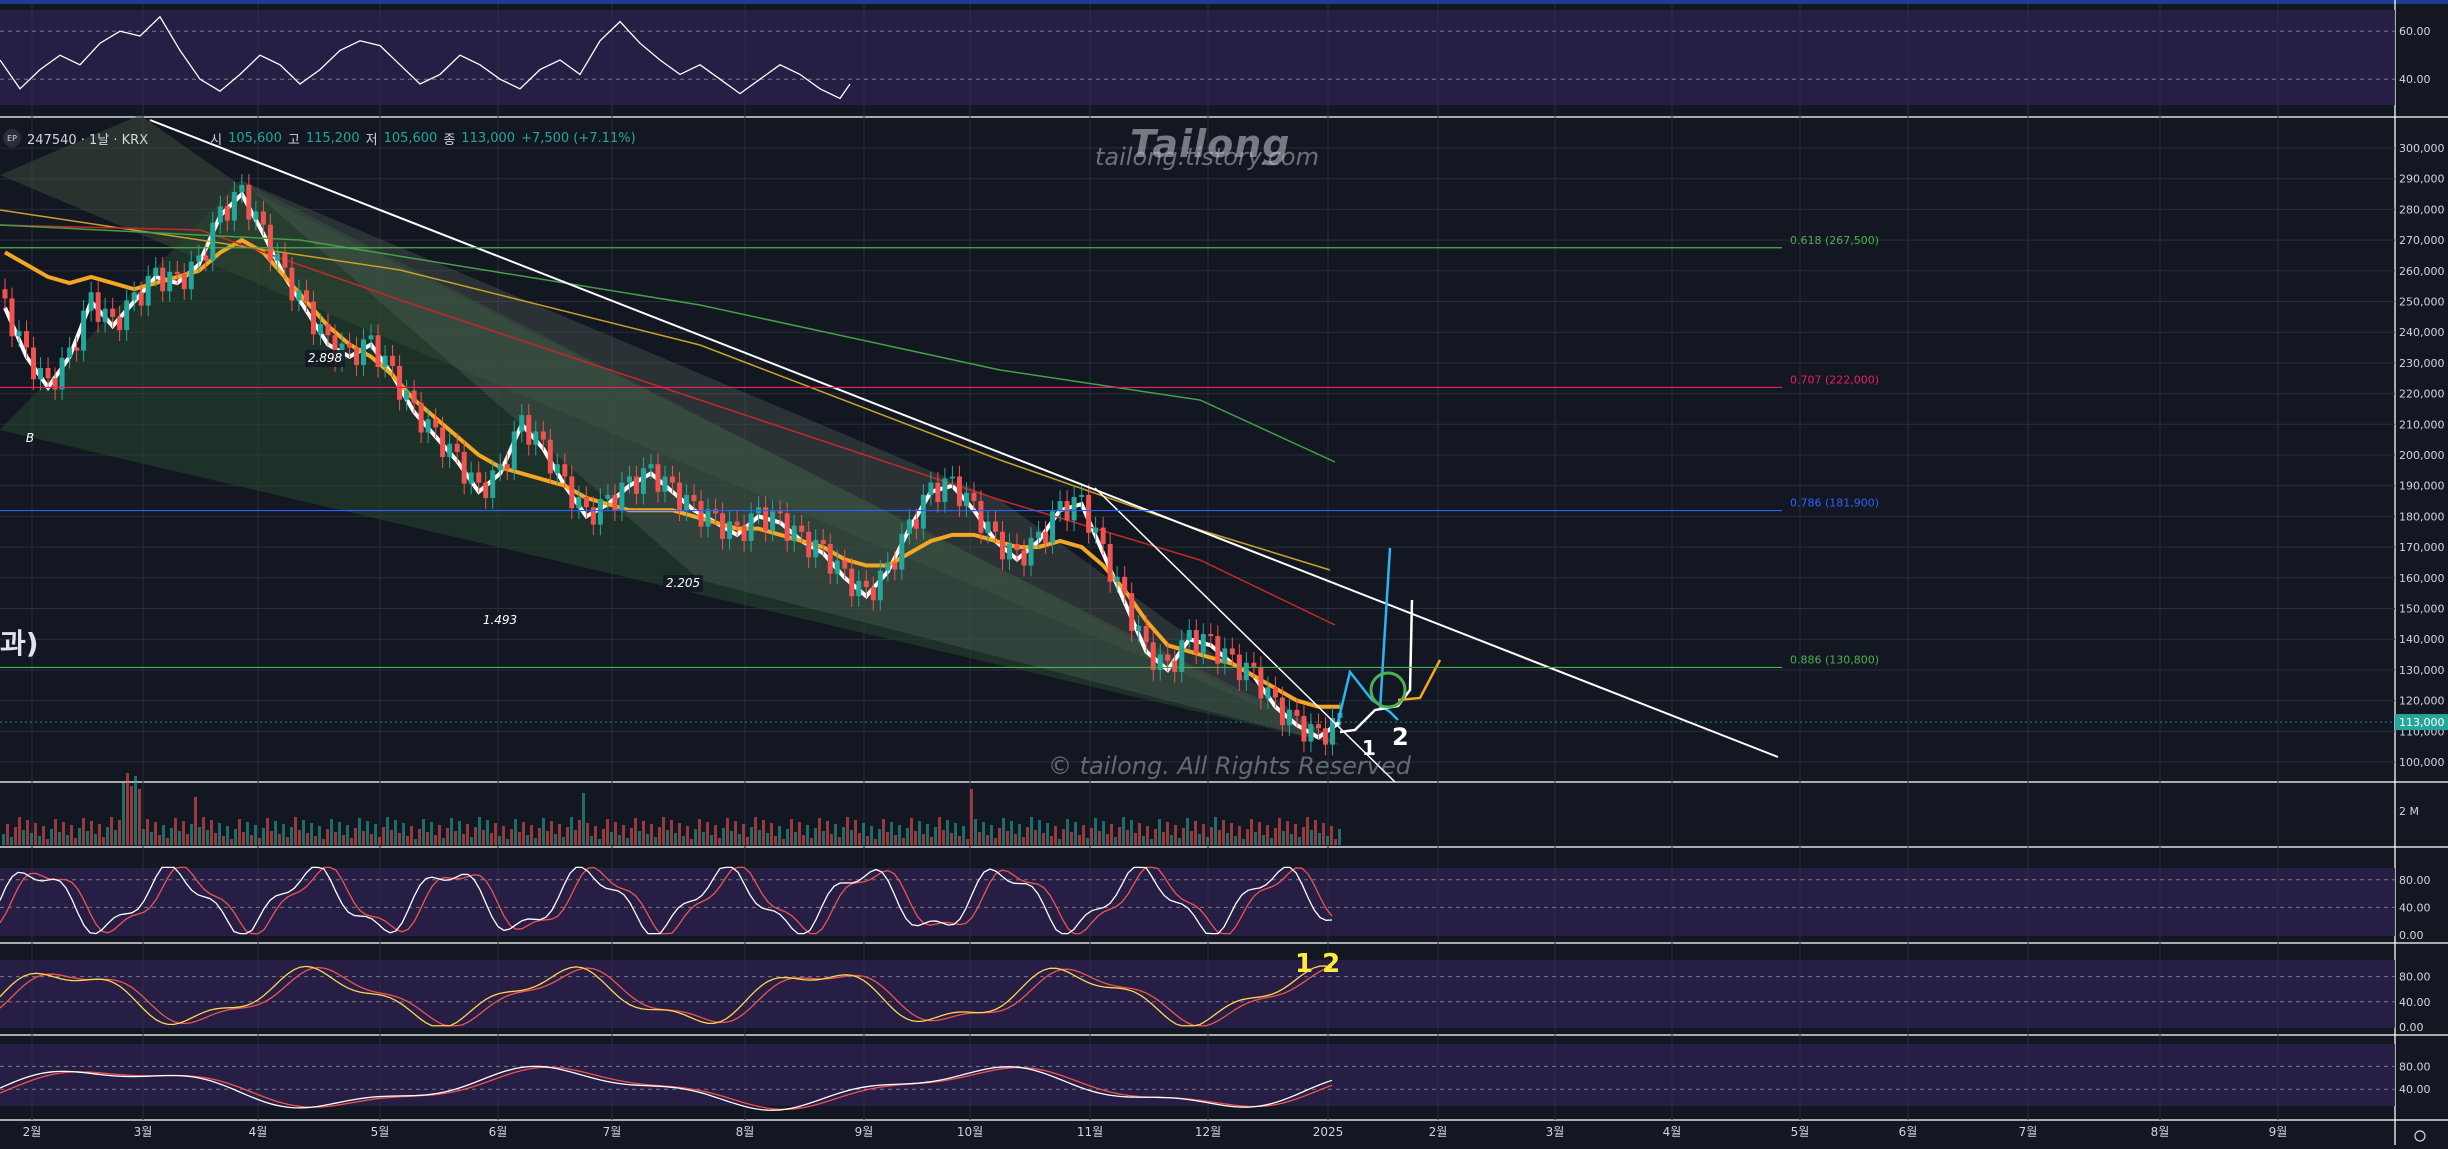 This screenshot has width=2448, height=1149. Describe the element at coordinates (2422, 209) in the screenshot. I see `y-tick-label: 280,000` at that location.